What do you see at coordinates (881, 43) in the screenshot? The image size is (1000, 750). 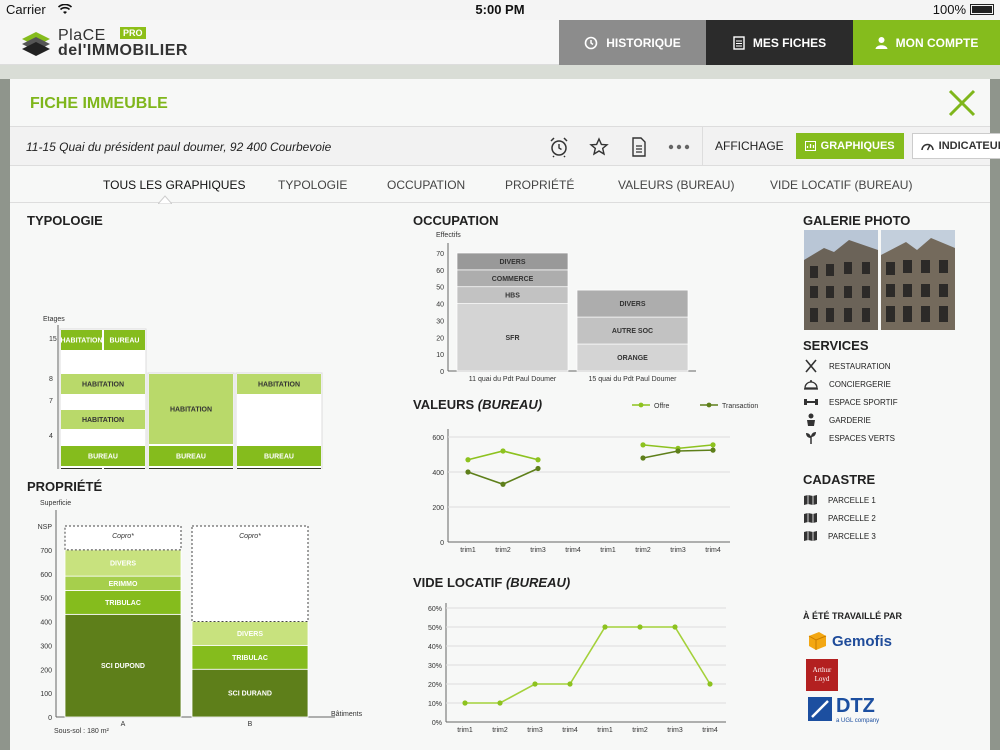 I see `user-icon` at bounding box center [881, 43].